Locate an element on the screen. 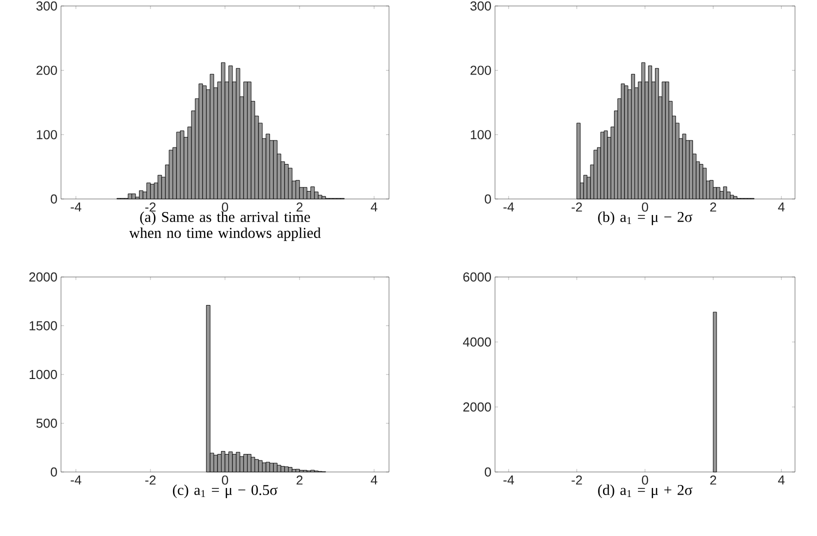 The width and height of the screenshot is (817, 536). x-axis-title: (c) a$_{1}$ = μ − 0.5σ is located at coordinates (225, 491).